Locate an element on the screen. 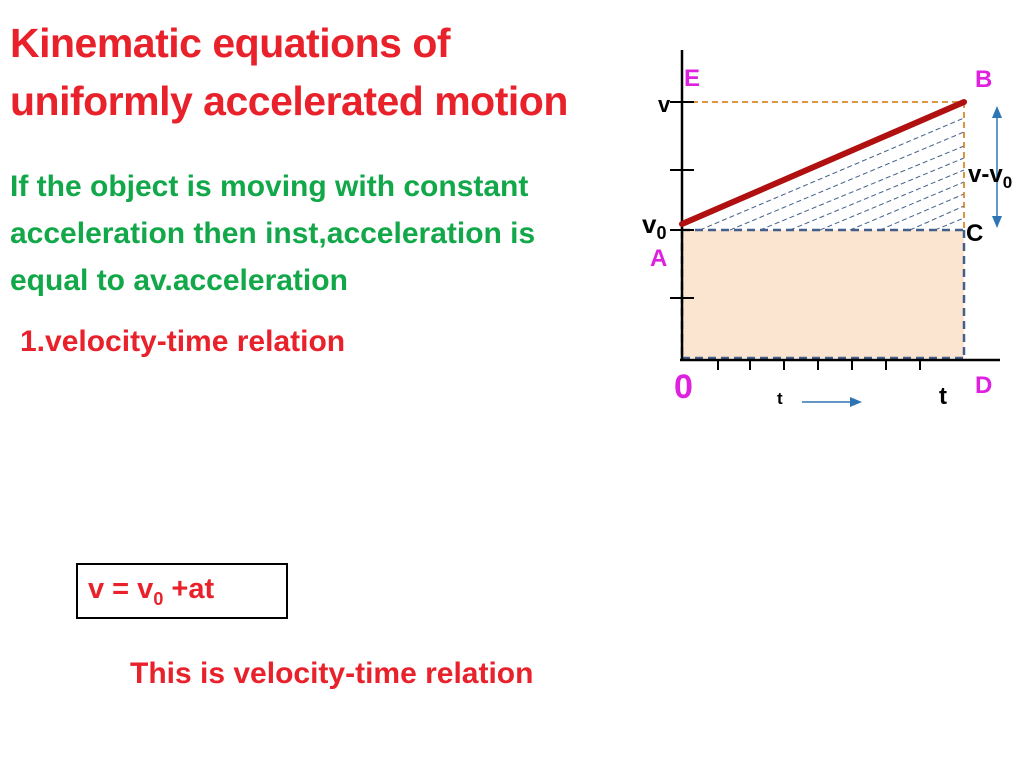 The height and width of the screenshot is (768, 1024). arrow-head-down-icon is located at coordinates (997, 222).